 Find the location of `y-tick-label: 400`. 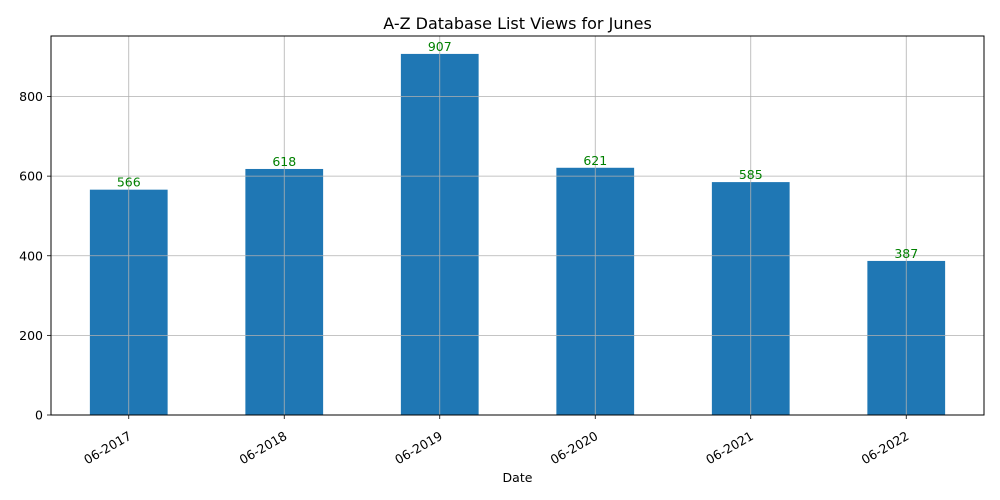

y-tick-label: 400 is located at coordinates (31, 255).